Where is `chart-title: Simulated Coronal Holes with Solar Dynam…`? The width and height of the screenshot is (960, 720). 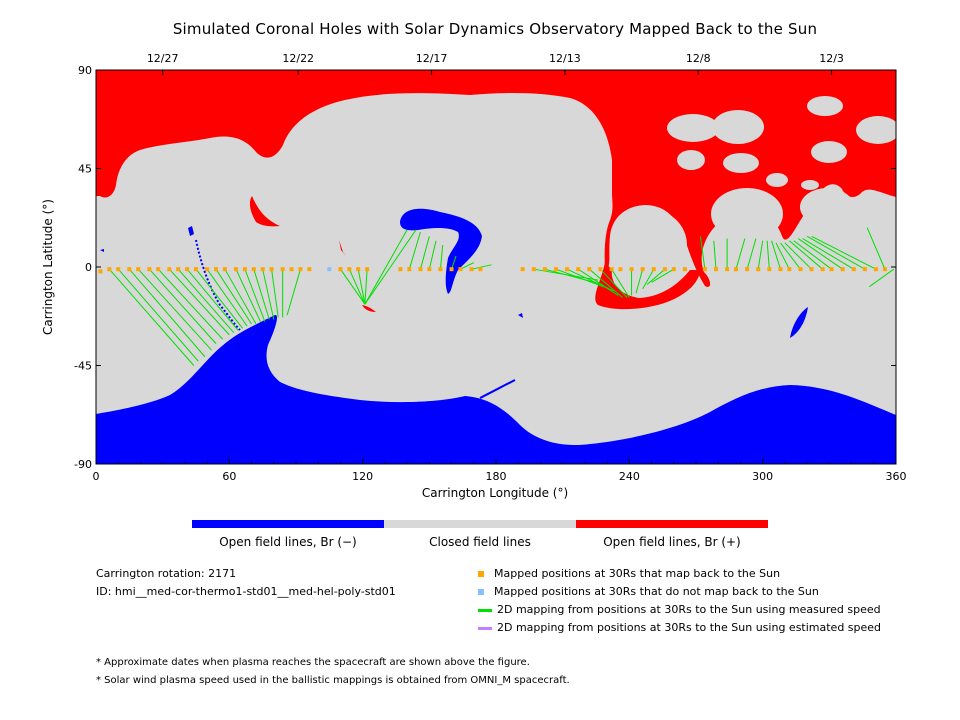 chart-title: Simulated Coronal Holes with Solar Dynam… is located at coordinates (495, 29).